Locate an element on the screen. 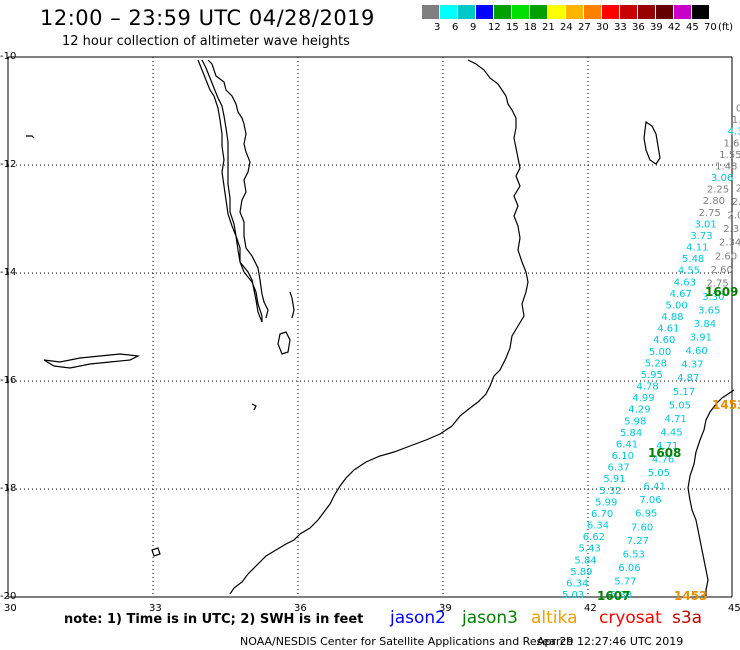 Image resolution: width=740 pixels, height=650 pixels. track-time-label: 1453 is located at coordinates (690, 596).